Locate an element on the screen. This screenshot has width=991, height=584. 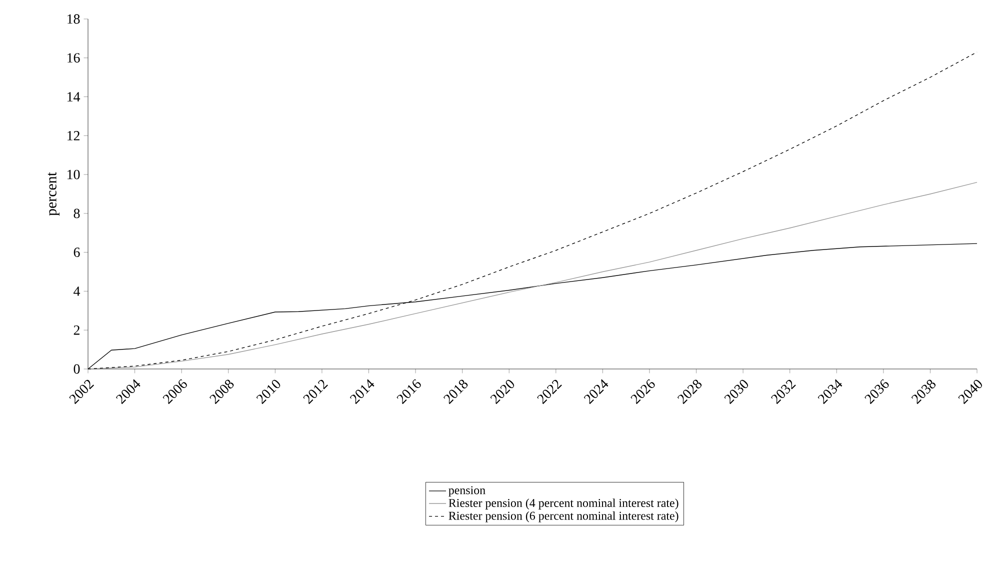
y-tick-label: 8 is located at coordinates (77, 213).